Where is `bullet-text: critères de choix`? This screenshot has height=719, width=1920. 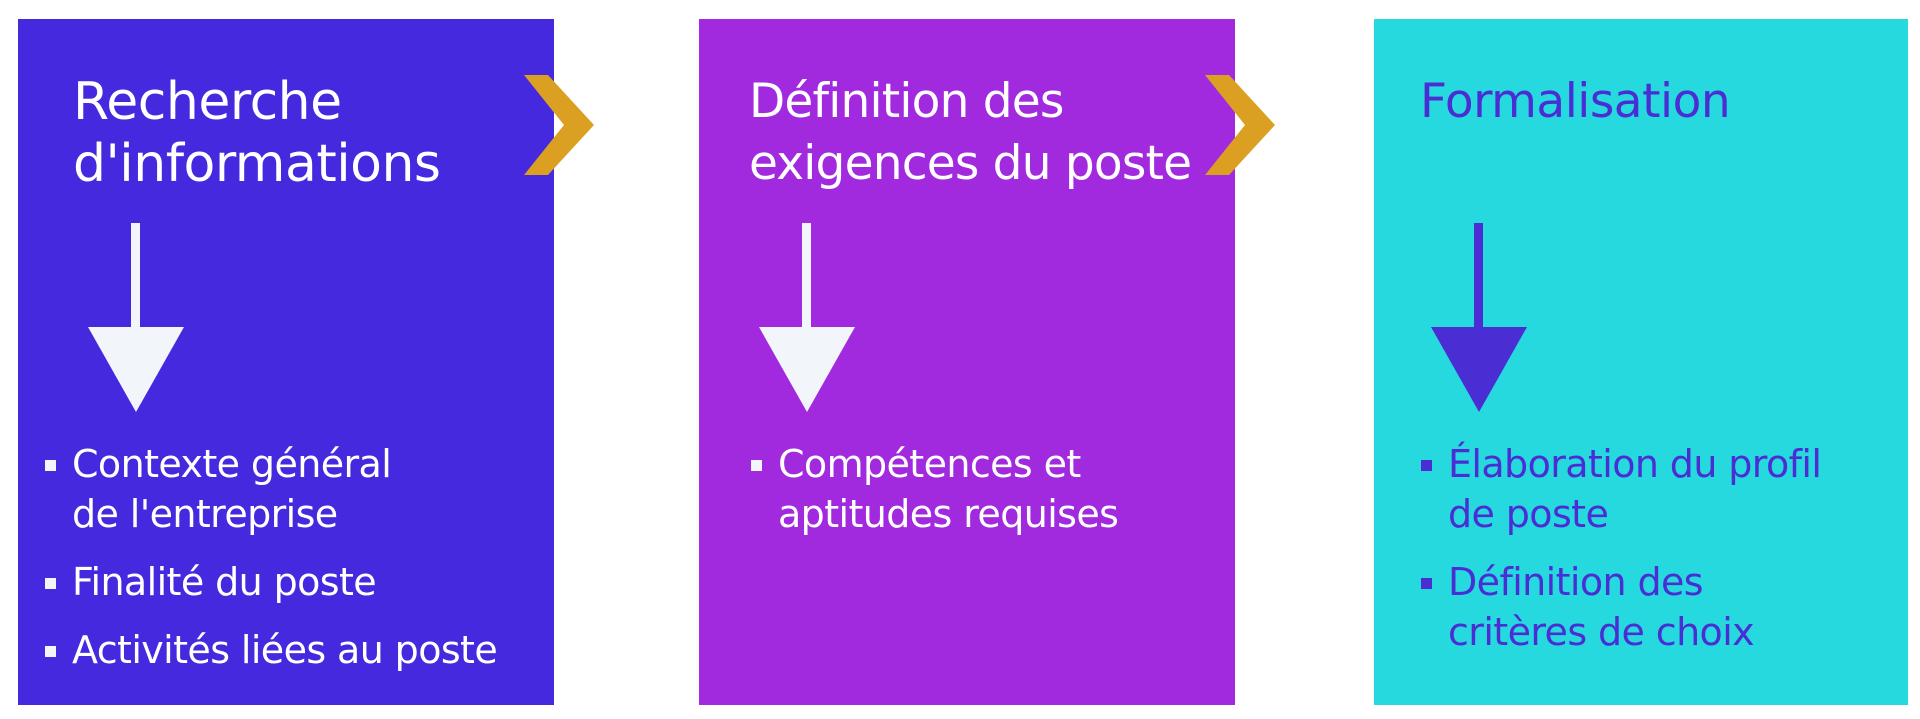
bullet-text: critères de choix is located at coordinates (1601, 632).